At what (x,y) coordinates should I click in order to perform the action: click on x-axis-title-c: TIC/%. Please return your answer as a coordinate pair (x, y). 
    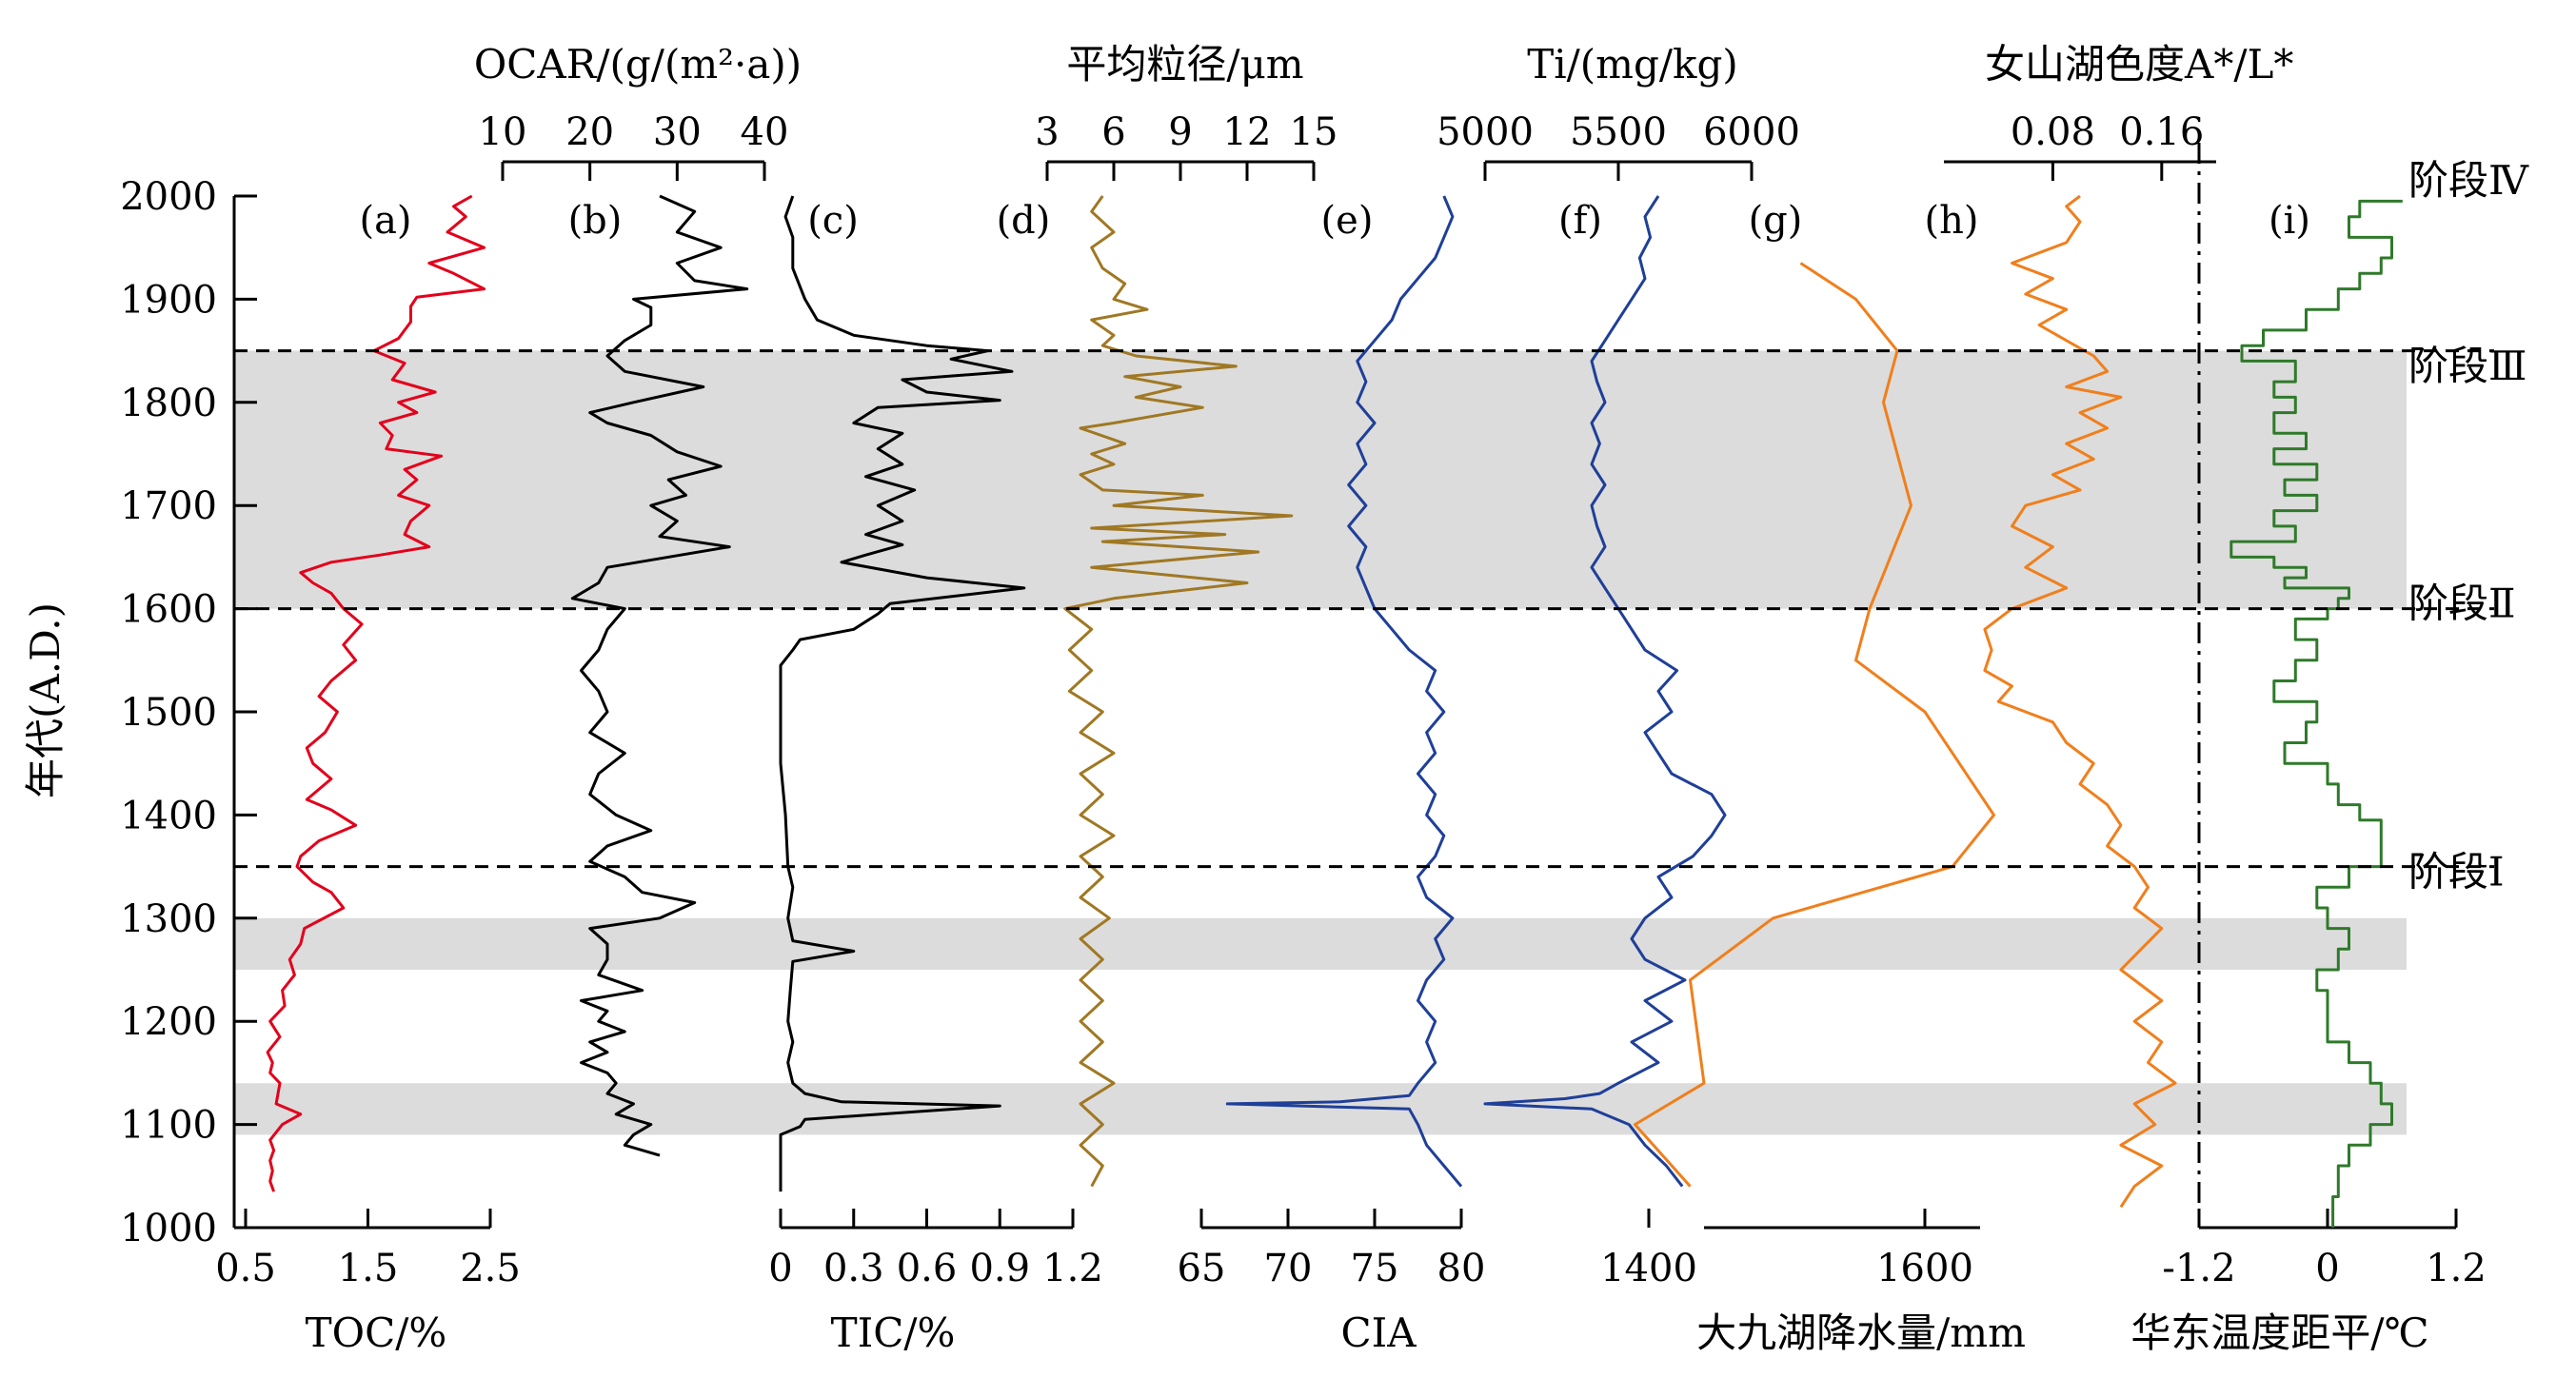
    Looking at the image, I should click on (893, 1332).